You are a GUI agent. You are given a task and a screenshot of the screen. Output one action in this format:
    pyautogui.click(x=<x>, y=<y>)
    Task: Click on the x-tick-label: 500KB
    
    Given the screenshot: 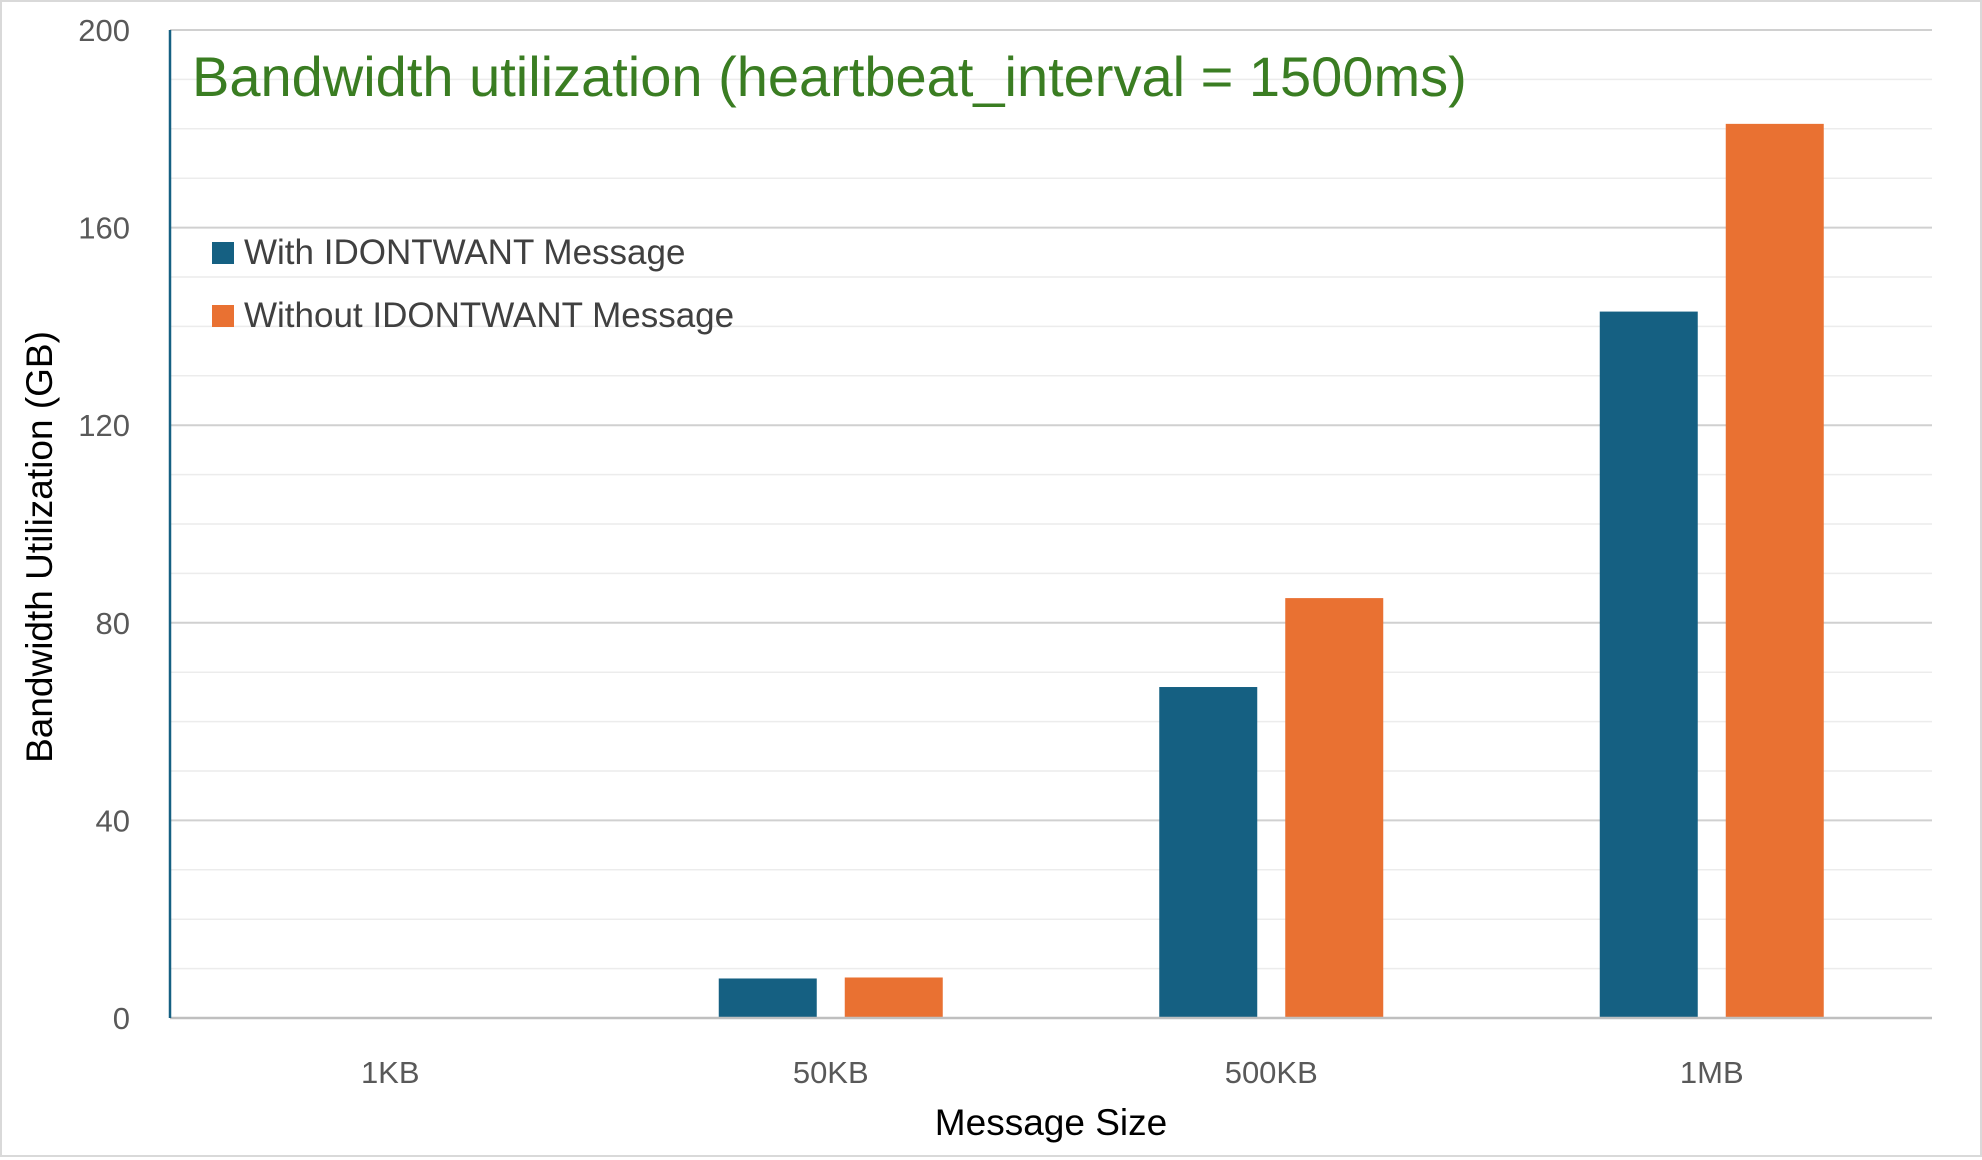 What is the action you would take?
    pyautogui.click(x=1271, y=1072)
    